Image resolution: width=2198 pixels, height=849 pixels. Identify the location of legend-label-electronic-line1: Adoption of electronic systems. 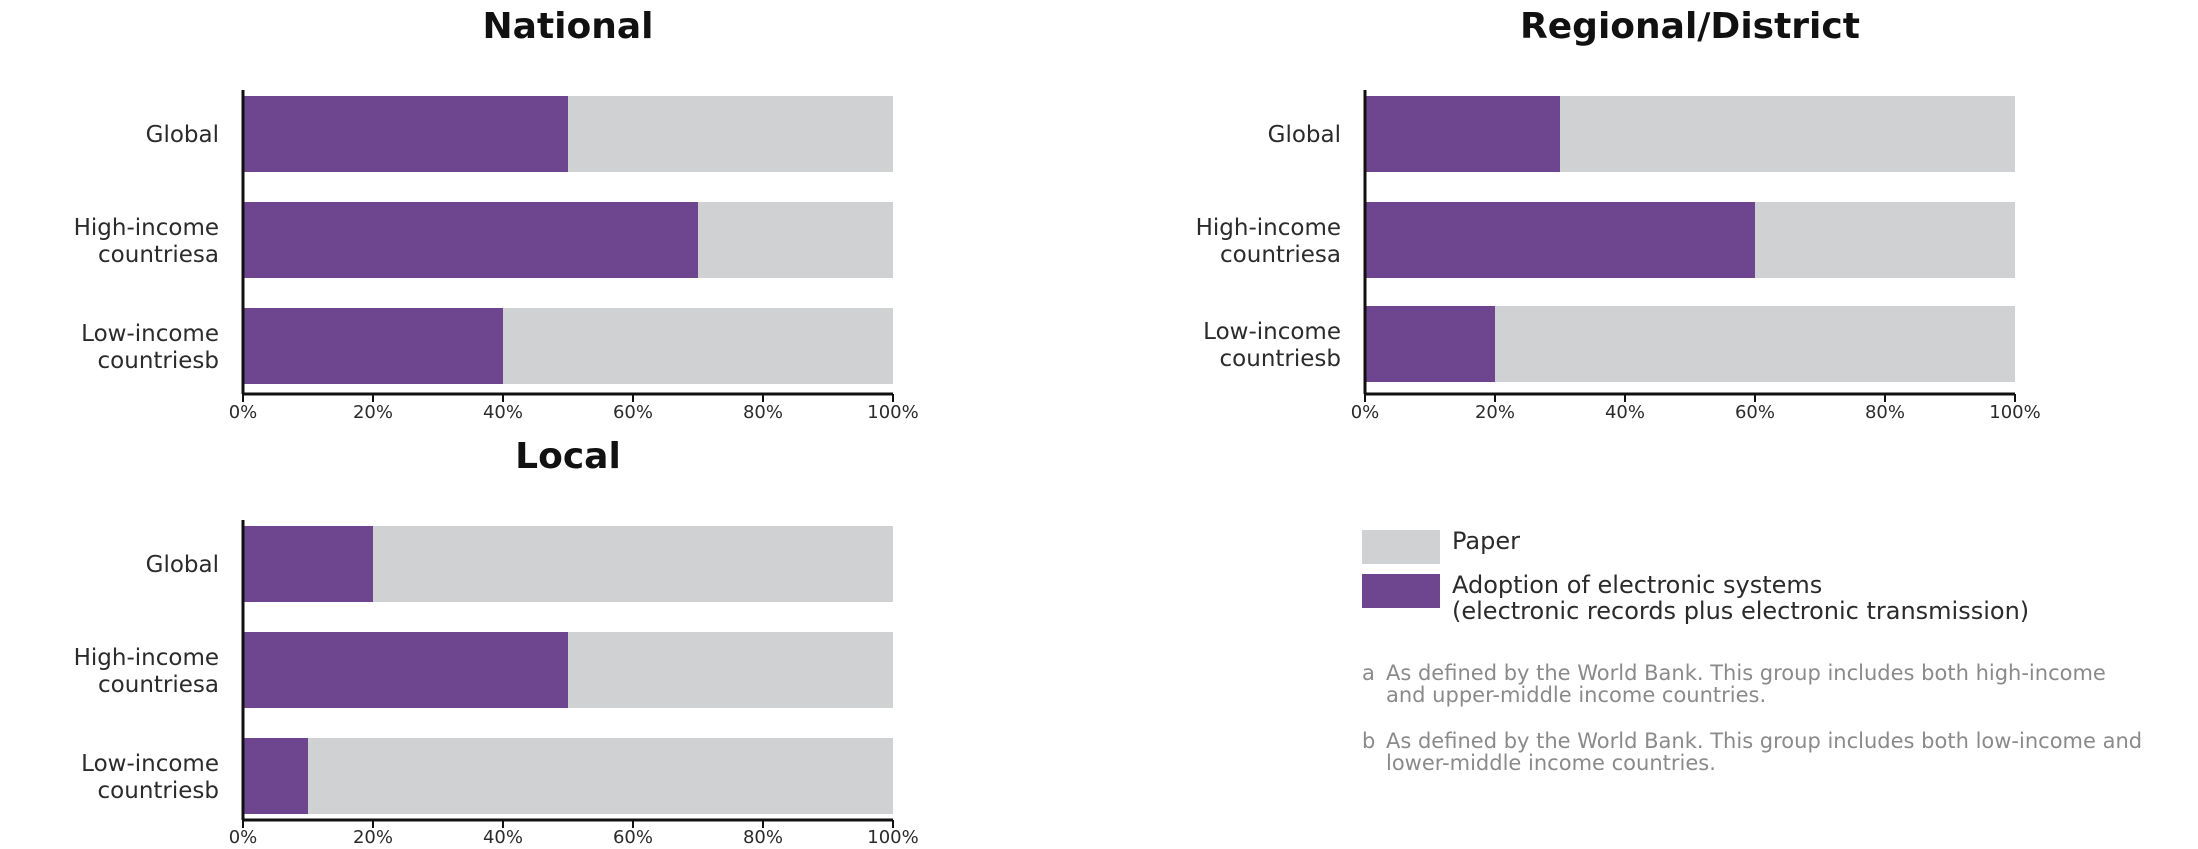
(1637, 585).